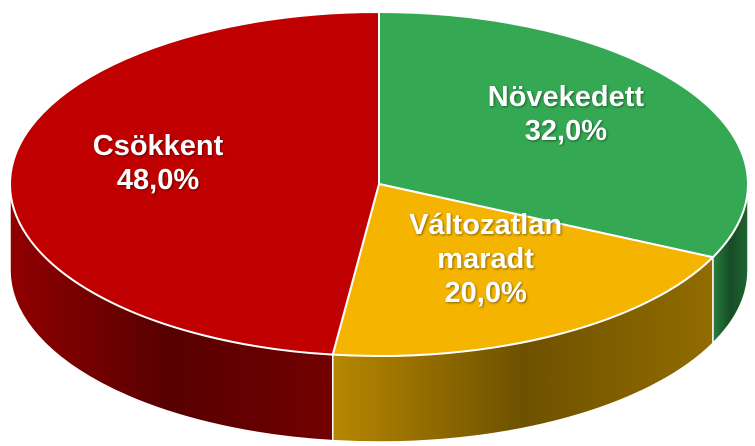 This screenshot has width=755, height=446. I want to click on category-label: Csökkent, so click(158, 145).